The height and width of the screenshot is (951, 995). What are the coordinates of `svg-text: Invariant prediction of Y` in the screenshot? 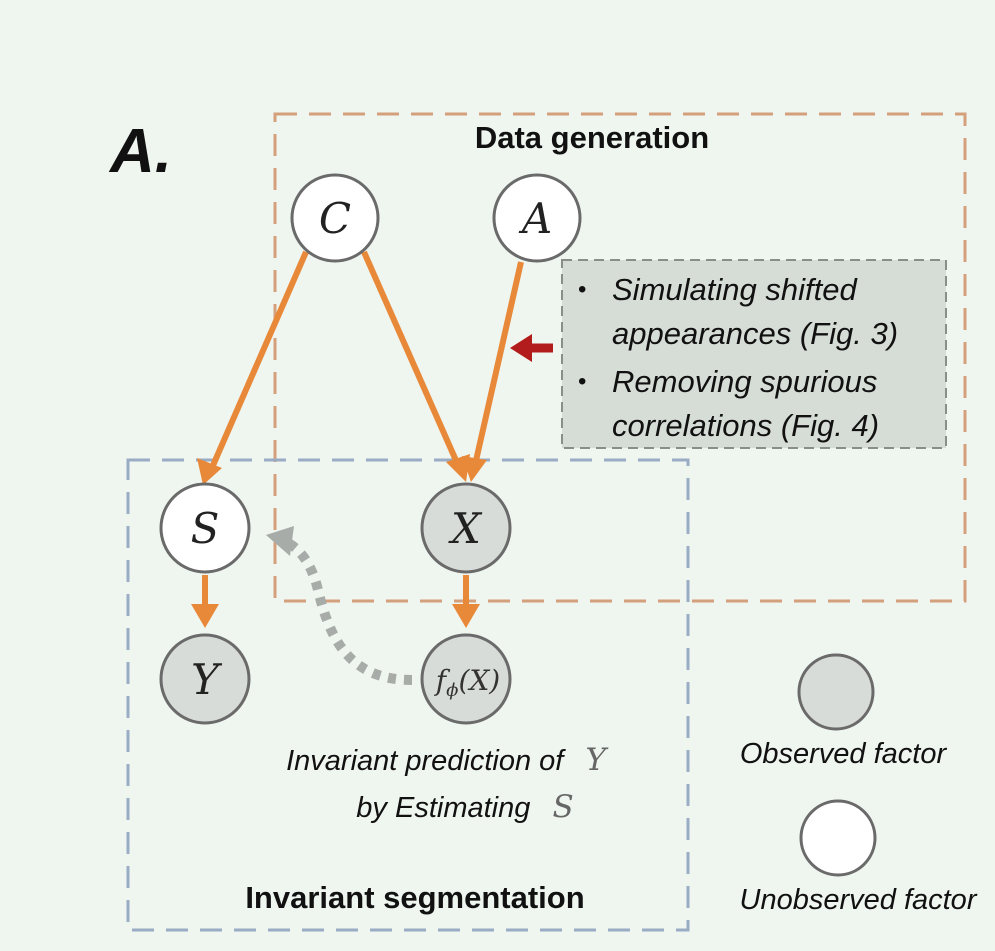 It's located at (447, 760).